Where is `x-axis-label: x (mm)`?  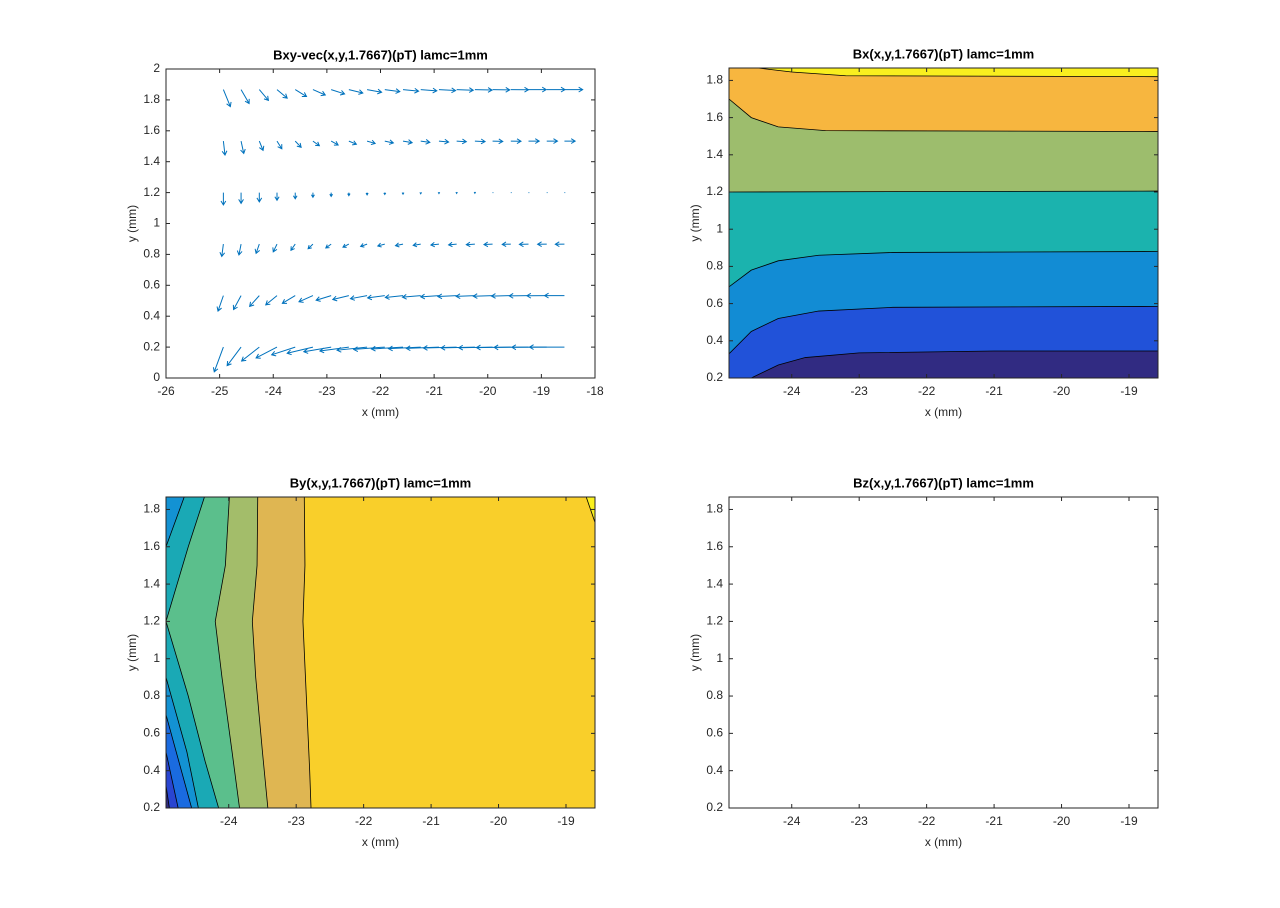 x-axis-label: x (mm) is located at coordinates (380, 412).